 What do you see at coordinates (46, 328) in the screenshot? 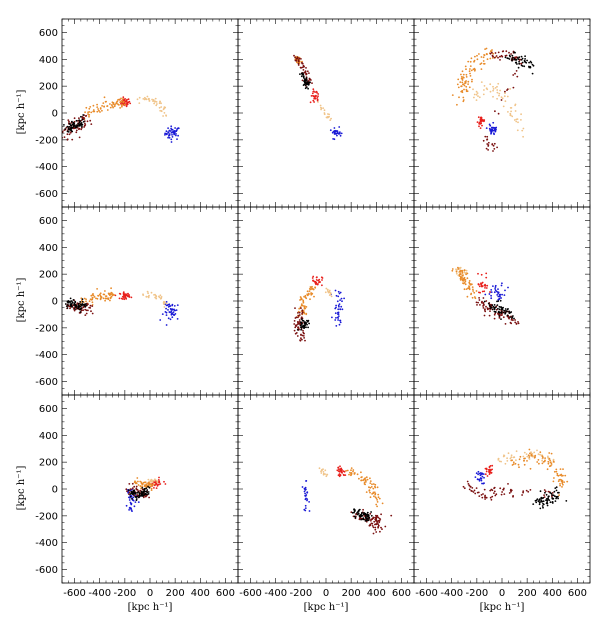
I see `y-tick-label: -200` at bounding box center [46, 328].